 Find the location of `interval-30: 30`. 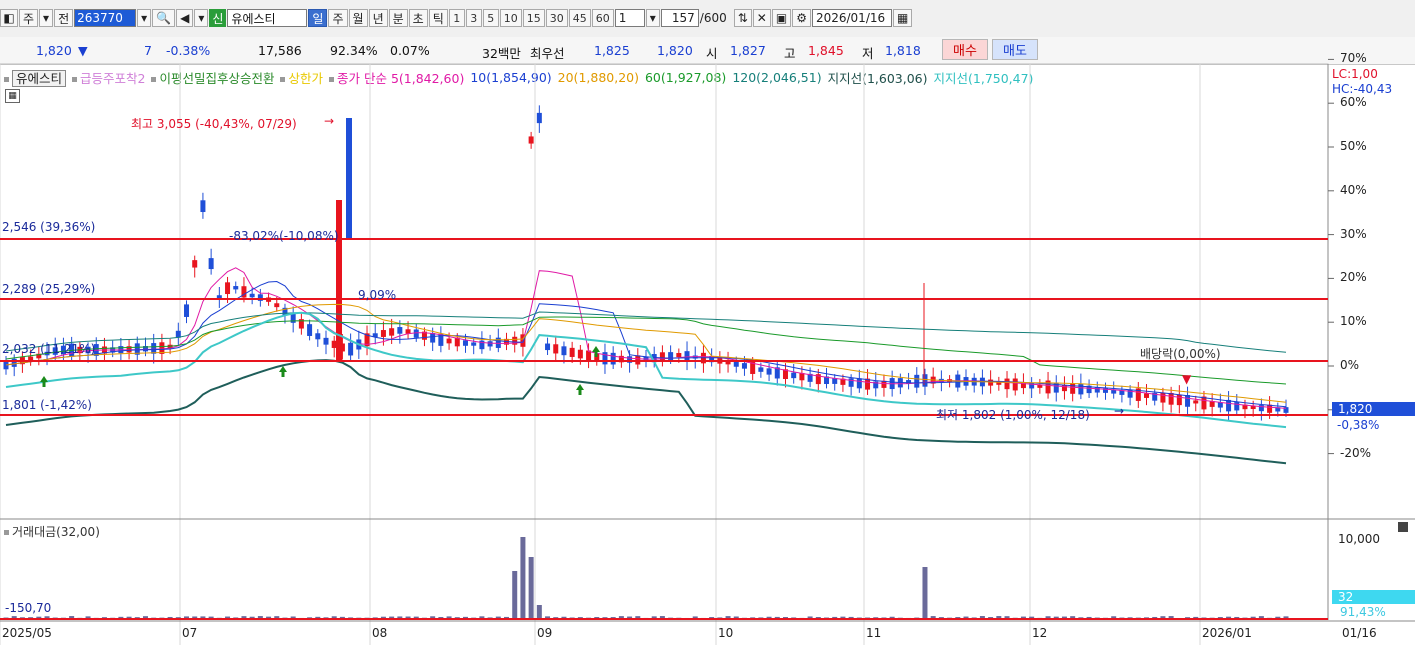

interval-30: 30 is located at coordinates (556, 18).